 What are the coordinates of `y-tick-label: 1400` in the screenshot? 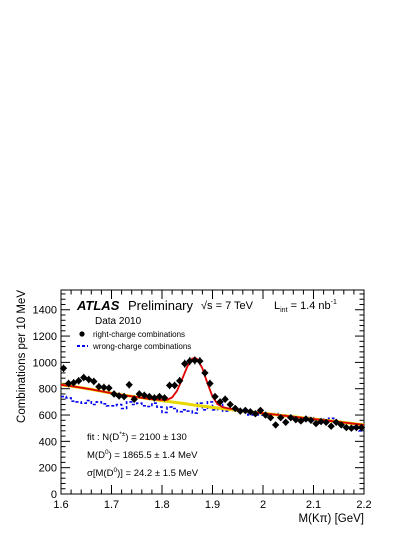 It's located at (45, 311).